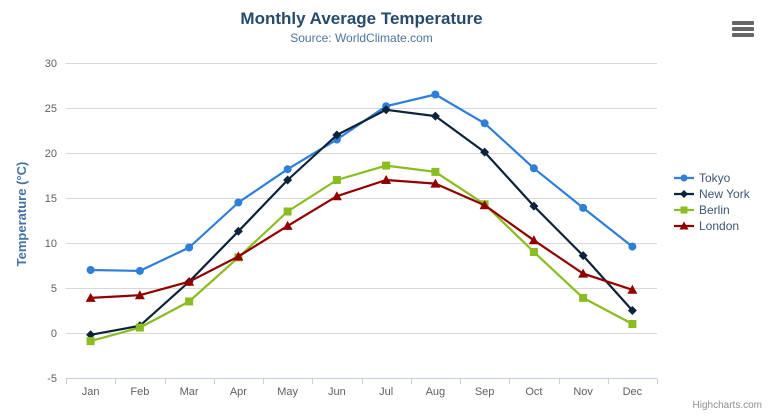  Describe the element at coordinates (361, 18) in the screenshot. I see `chart-title: Monthly Average Temperature` at that location.